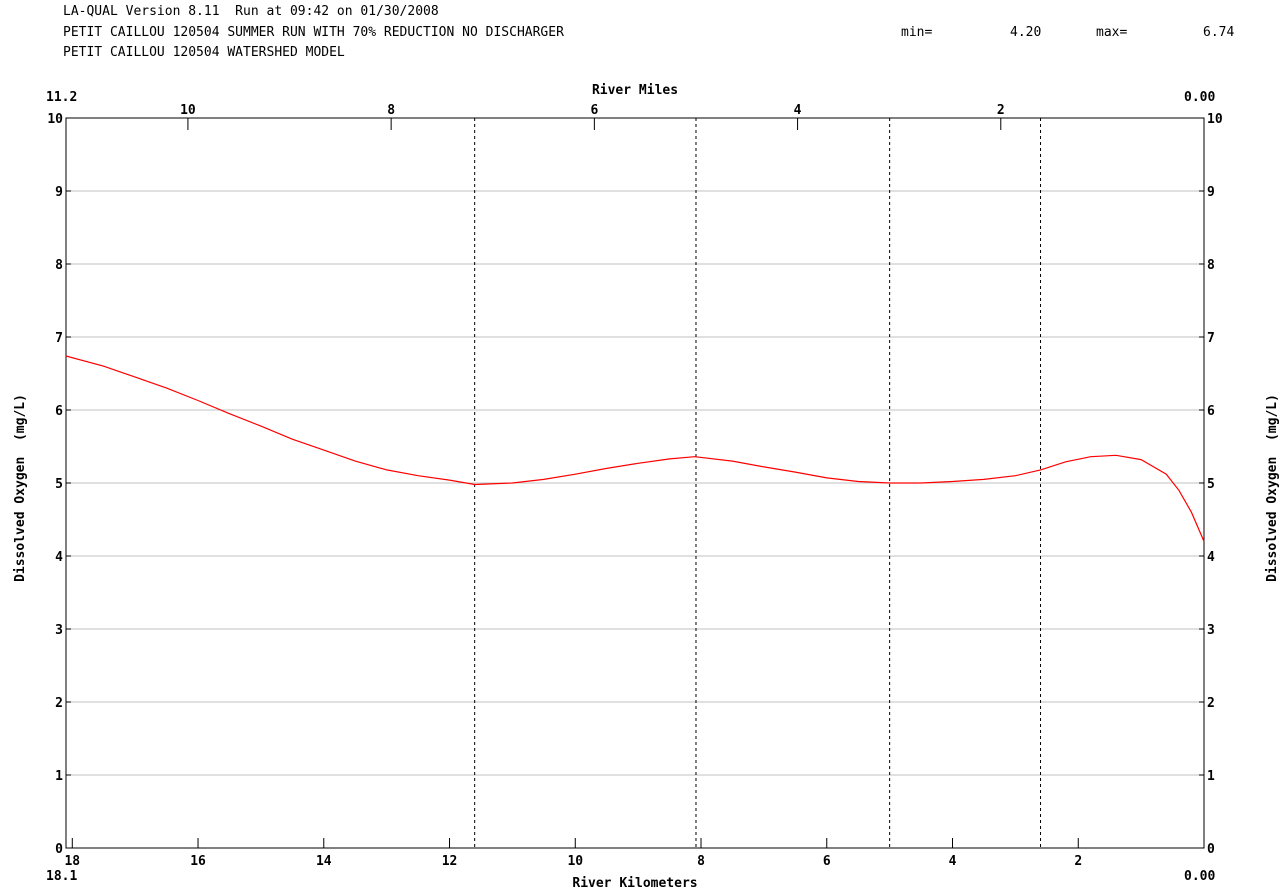 Image resolution: width=1288 pixels, height=896 pixels. What do you see at coordinates (391, 110) in the screenshot?
I see `x2-tick-label-top: 8` at bounding box center [391, 110].